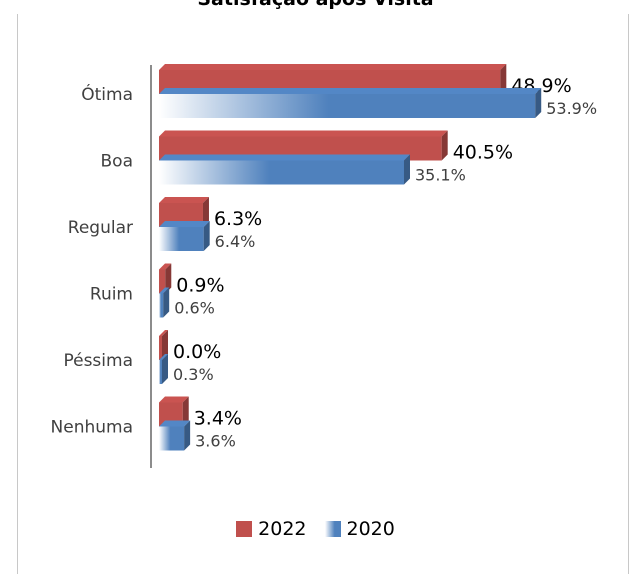 The height and width of the screenshot is (574, 631). I want to click on chart-title: Satisfação após Visita, so click(315, 5).